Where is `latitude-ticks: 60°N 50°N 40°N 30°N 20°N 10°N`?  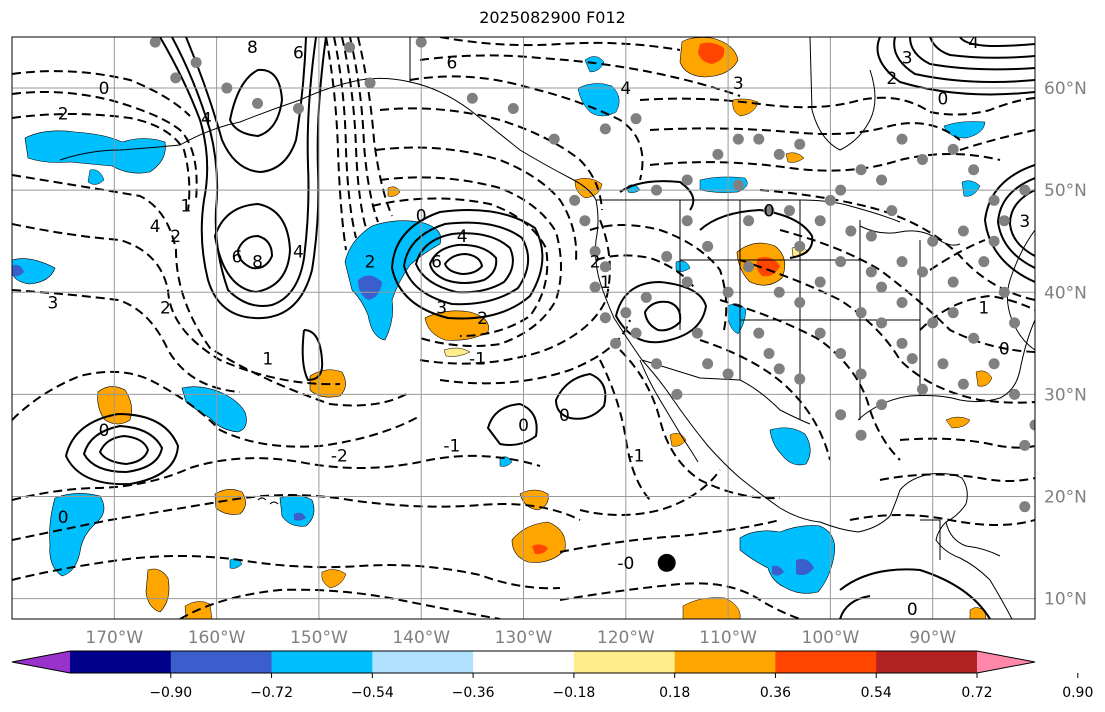
latitude-ticks: 60°N 50°N 40°N 30°N 20°N 10°N is located at coordinates (1065, 344).